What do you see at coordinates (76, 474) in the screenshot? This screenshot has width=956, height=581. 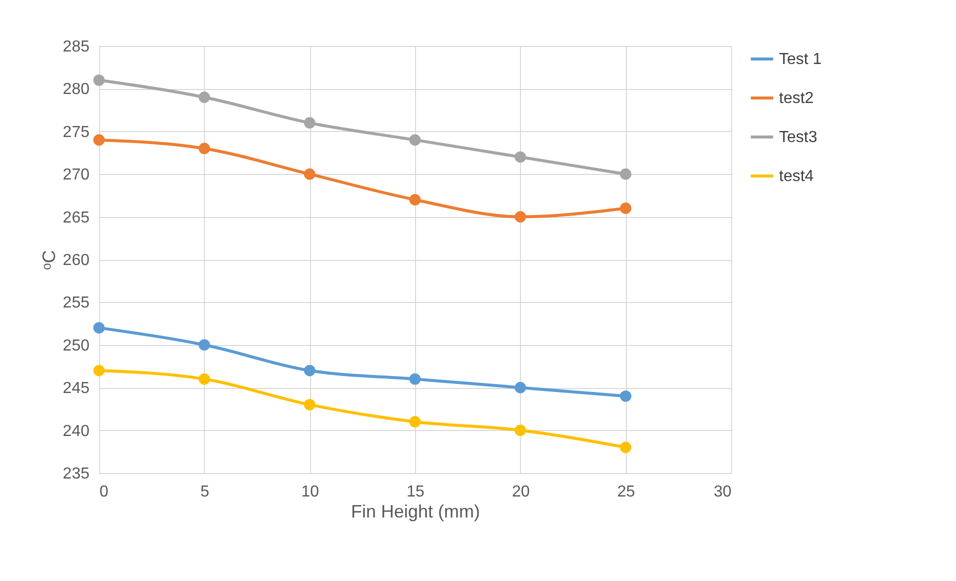 I see `y-tick-label: 235` at bounding box center [76, 474].